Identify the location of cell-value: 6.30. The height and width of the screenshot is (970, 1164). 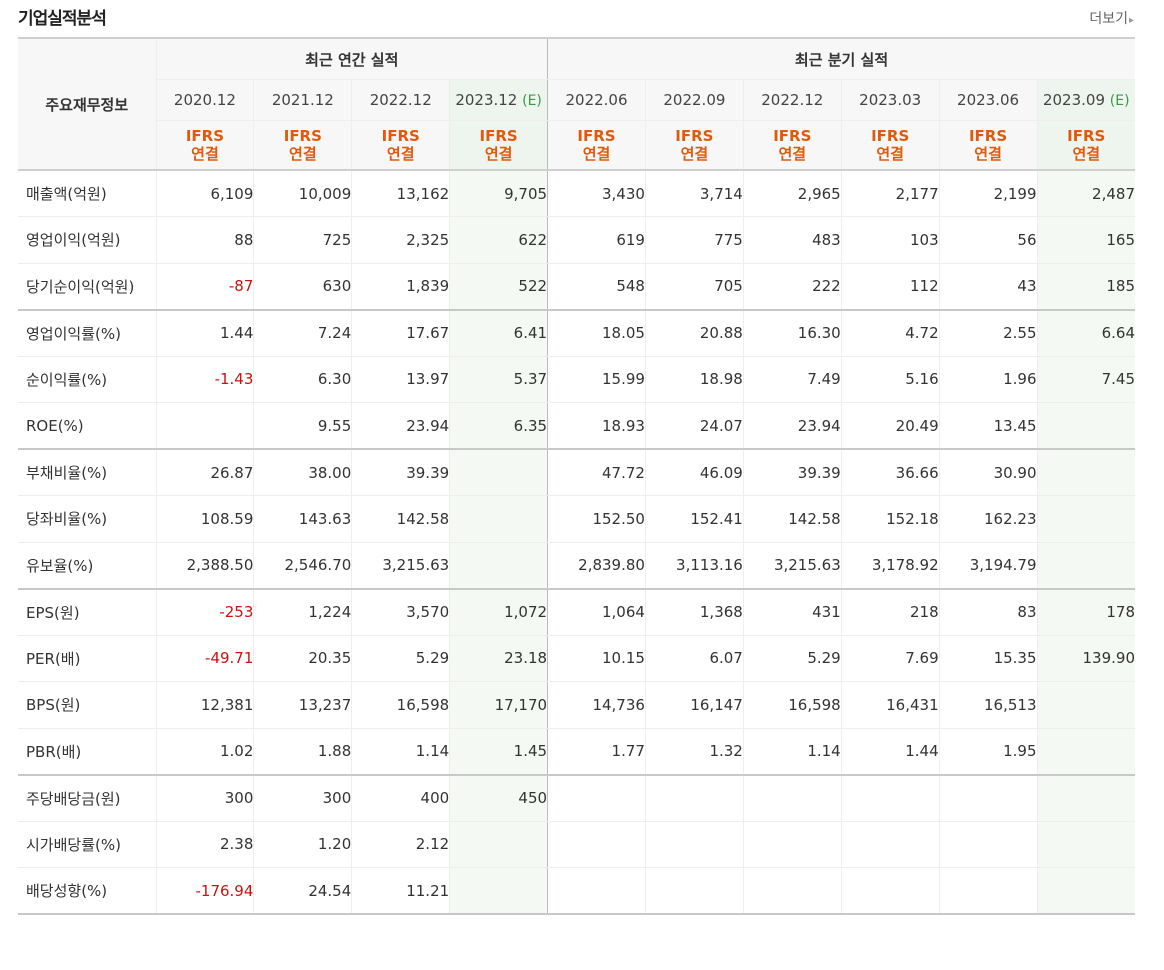
(302, 379).